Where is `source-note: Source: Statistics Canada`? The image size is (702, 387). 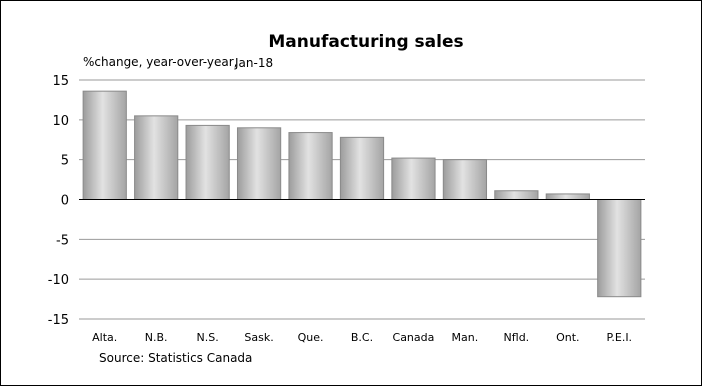
source-note: Source: Statistics Canada is located at coordinates (175, 358).